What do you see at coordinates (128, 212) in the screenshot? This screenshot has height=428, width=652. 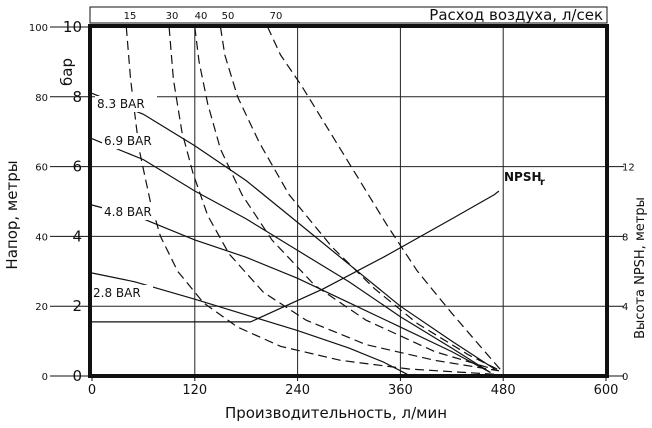 I see `pressure-label-48: 4.8 BAR` at bounding box center [128, 212].